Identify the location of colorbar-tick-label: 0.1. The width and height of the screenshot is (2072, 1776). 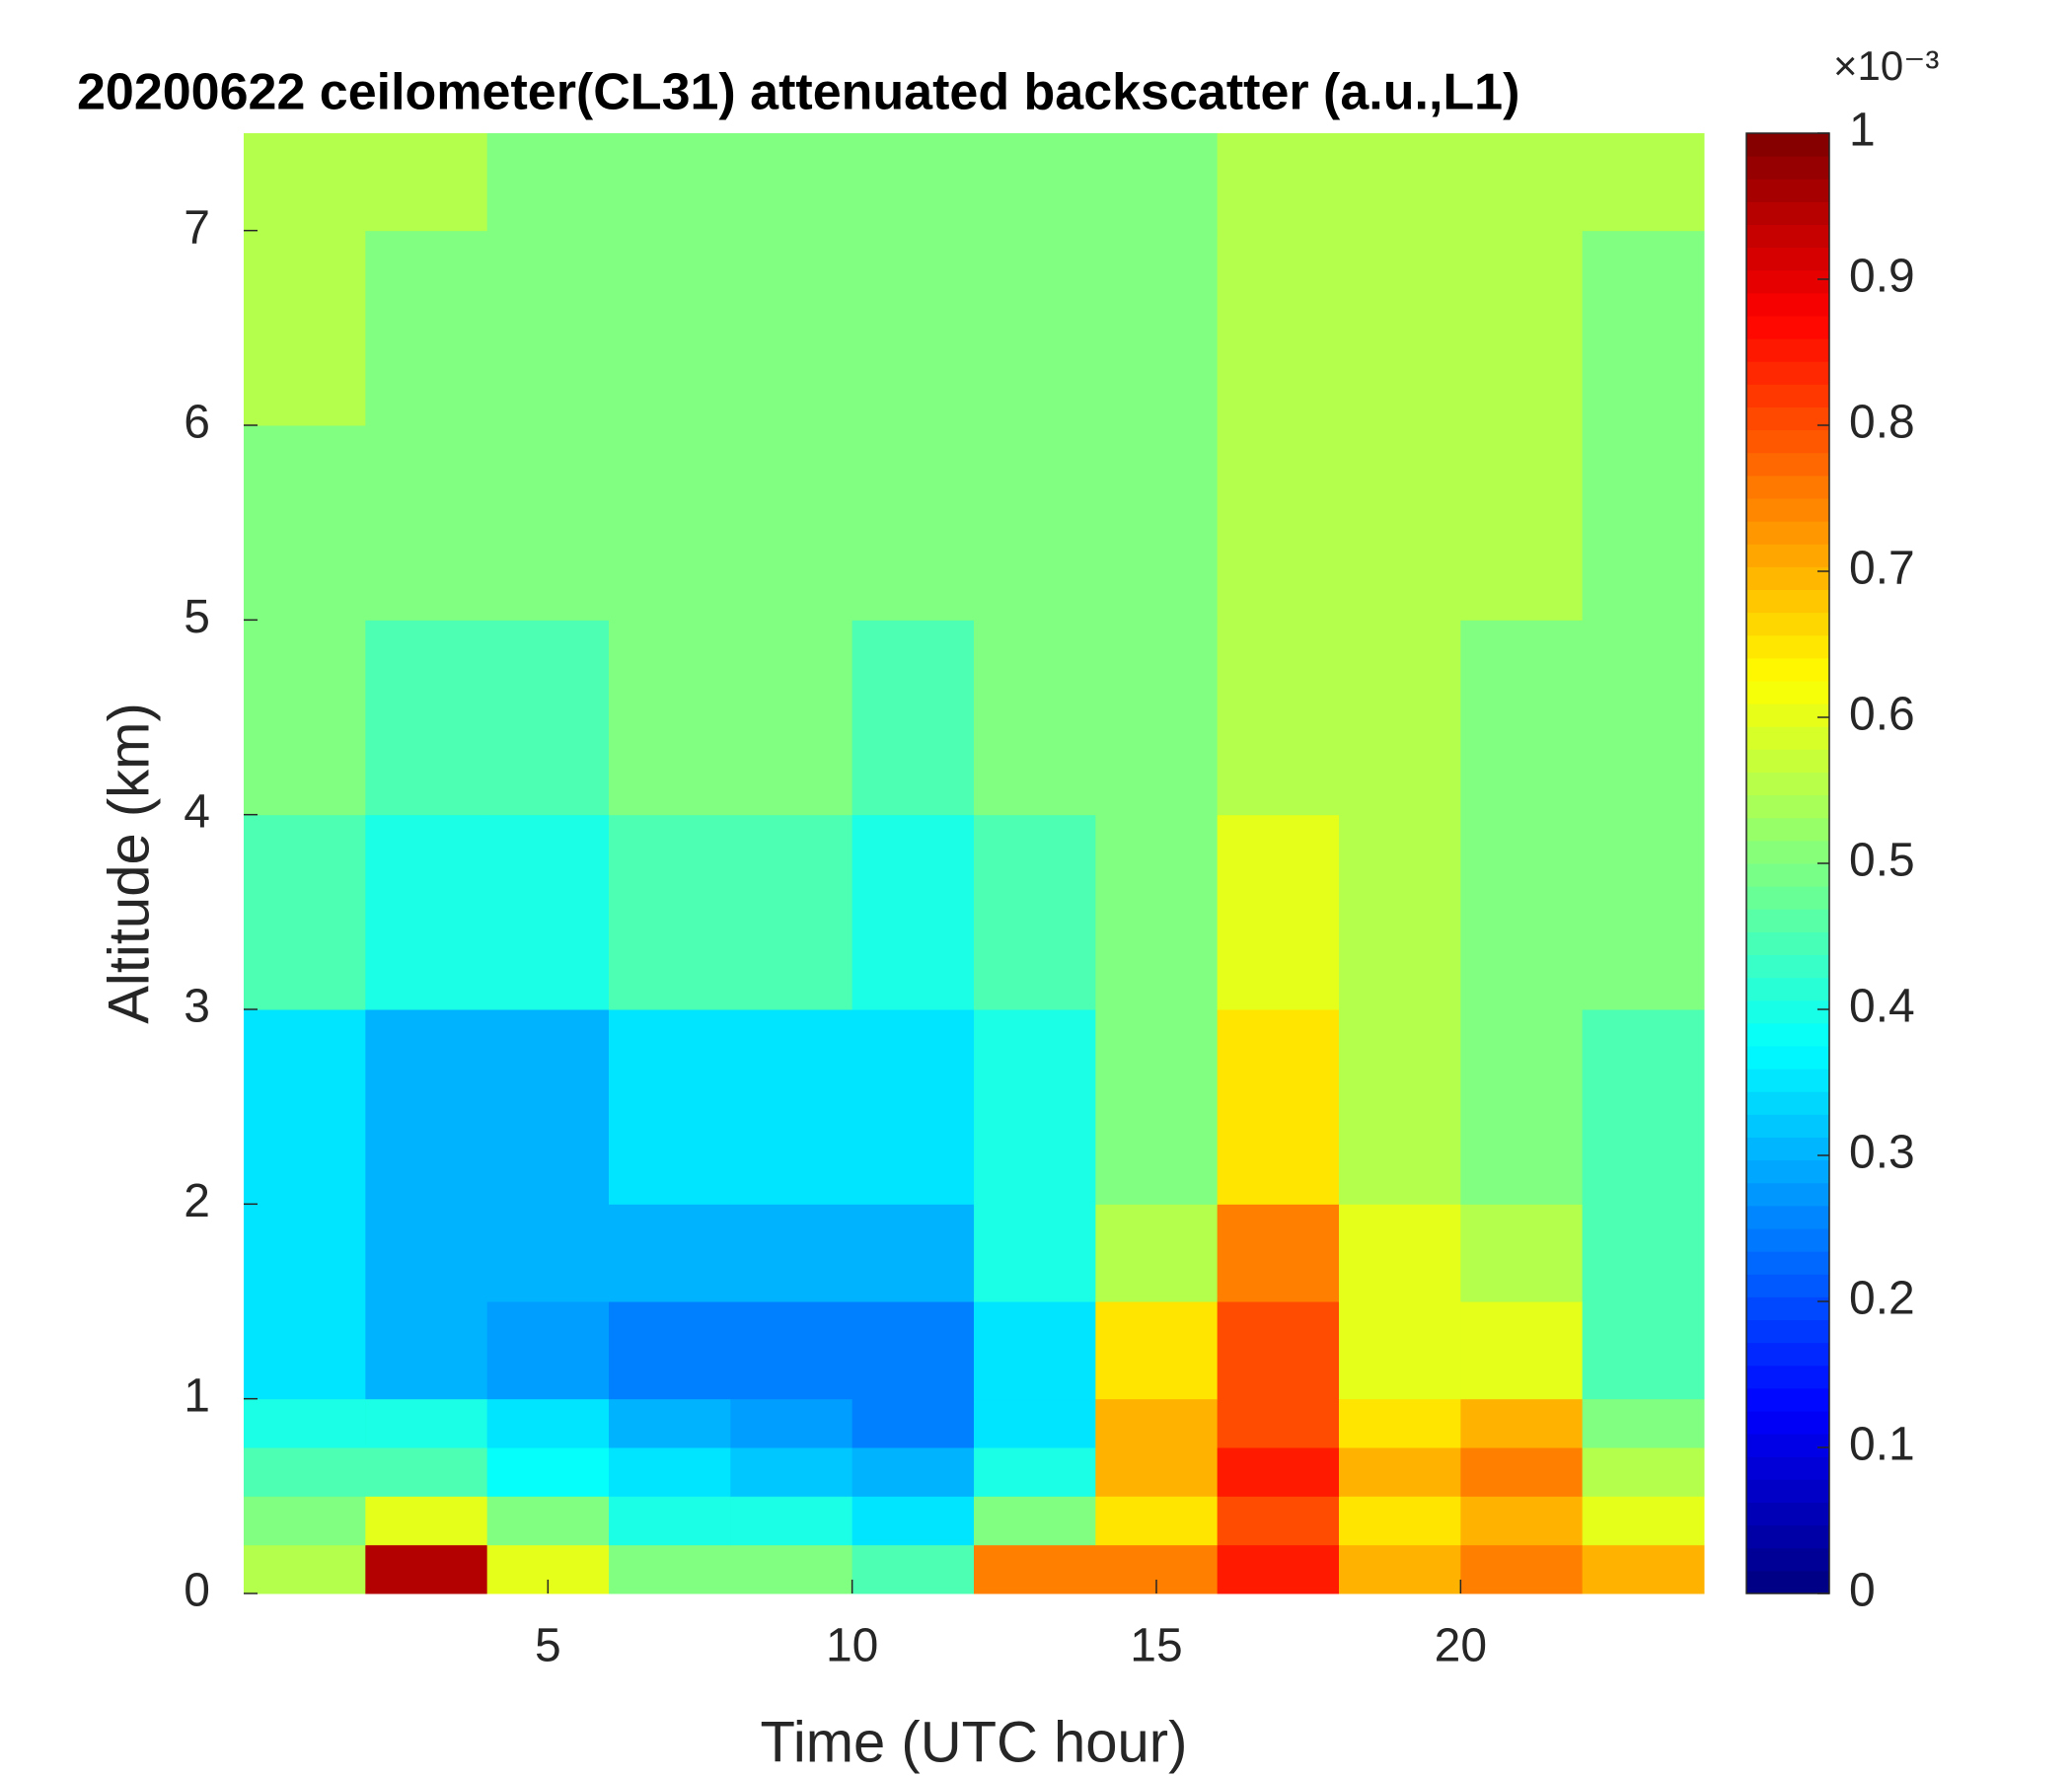
(1882, 1445).